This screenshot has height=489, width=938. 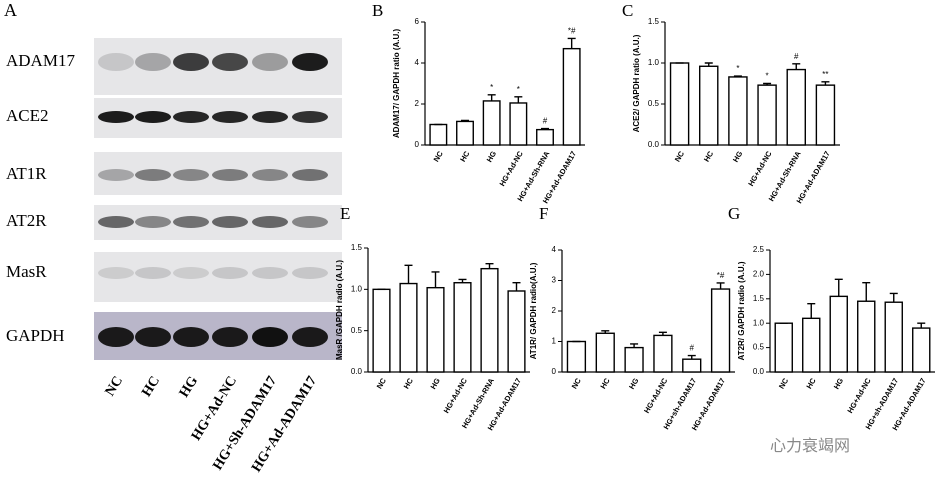 What do you see at coordinates (554, 280) in the screenshot?
I see `y-tick-label: 3` at bounding box center [554, 280].